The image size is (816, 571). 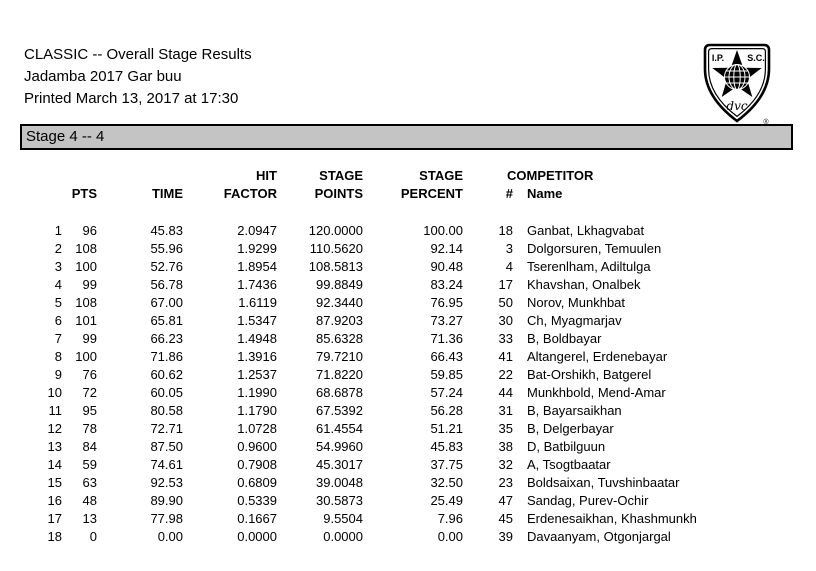 What do you see at coordinates (574, 320) in the screenshot?
I see `competitor-name-cell: Ch, Myagmarjav` at bounding box center [574, 320].